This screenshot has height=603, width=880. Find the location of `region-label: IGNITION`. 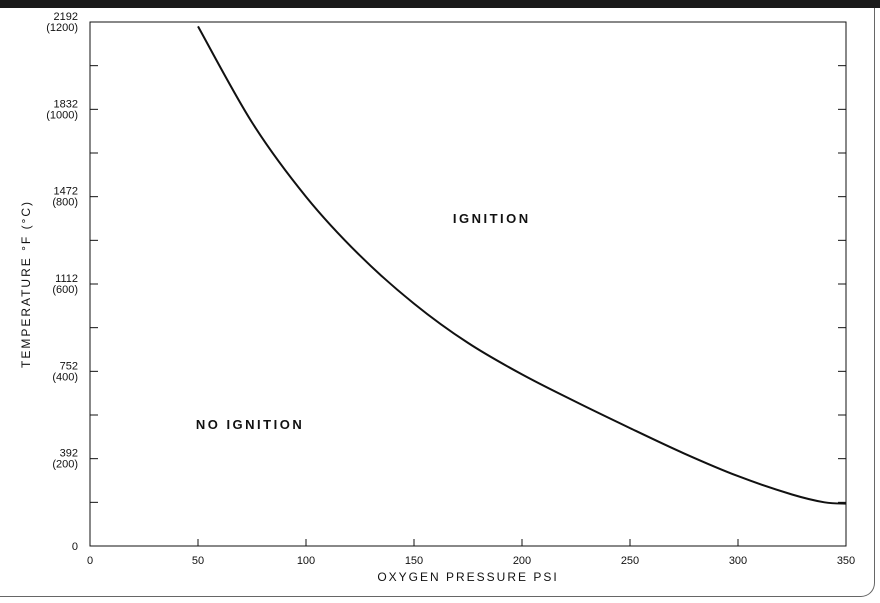

region-label: IGNITION is located at coordinates (492, 218).